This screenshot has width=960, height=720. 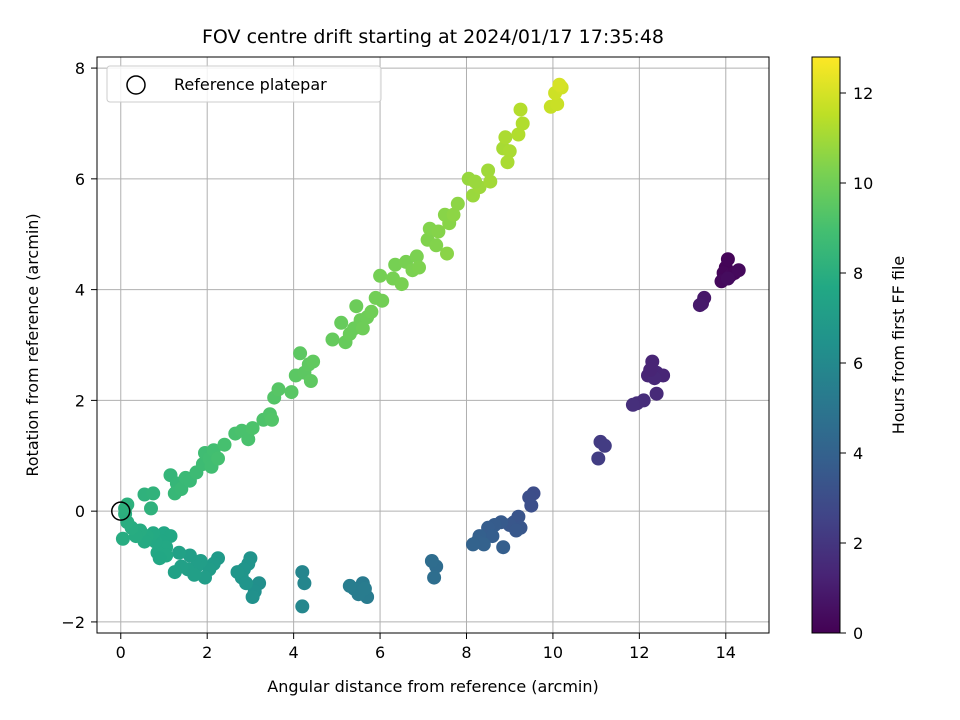 I want to click on reference-platepar-marker, so click(x=121, y=511).